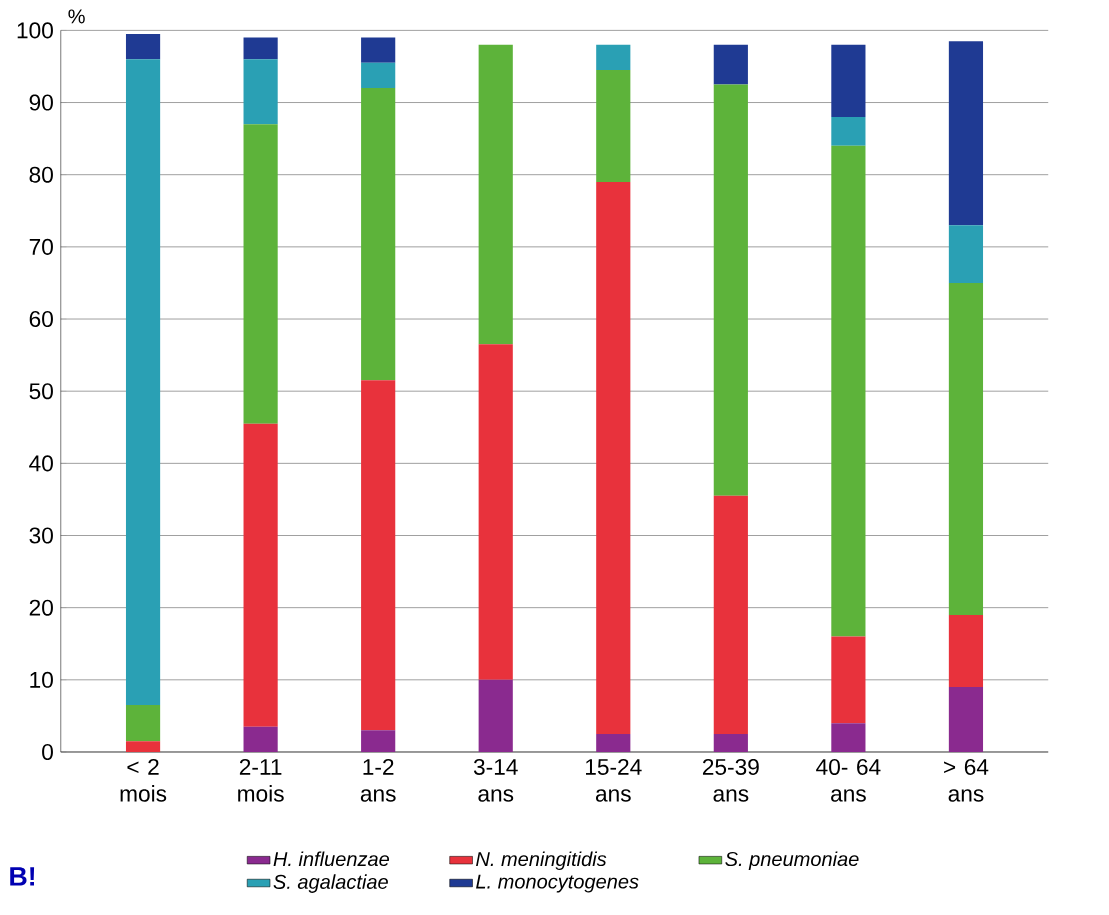 The height and width of the screenshot is (915, 1109). What do you see at coordinates (76, 16) in the screenshot?
I see `y-axis-title: %` at bounding box center [76, 16].